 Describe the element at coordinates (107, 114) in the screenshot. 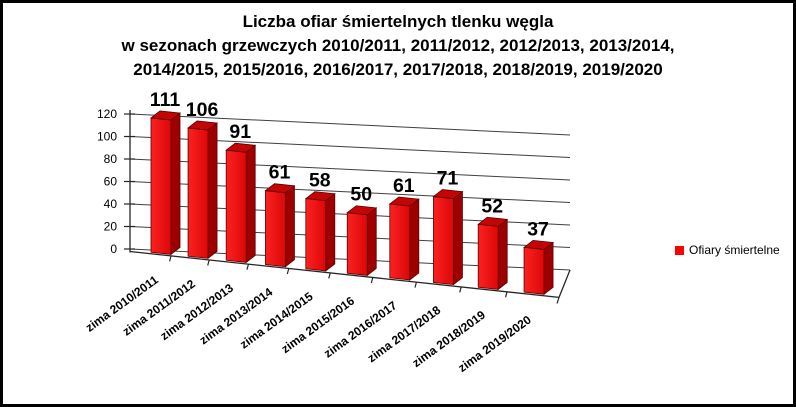

I see `y-tick-label: 120` at that location.